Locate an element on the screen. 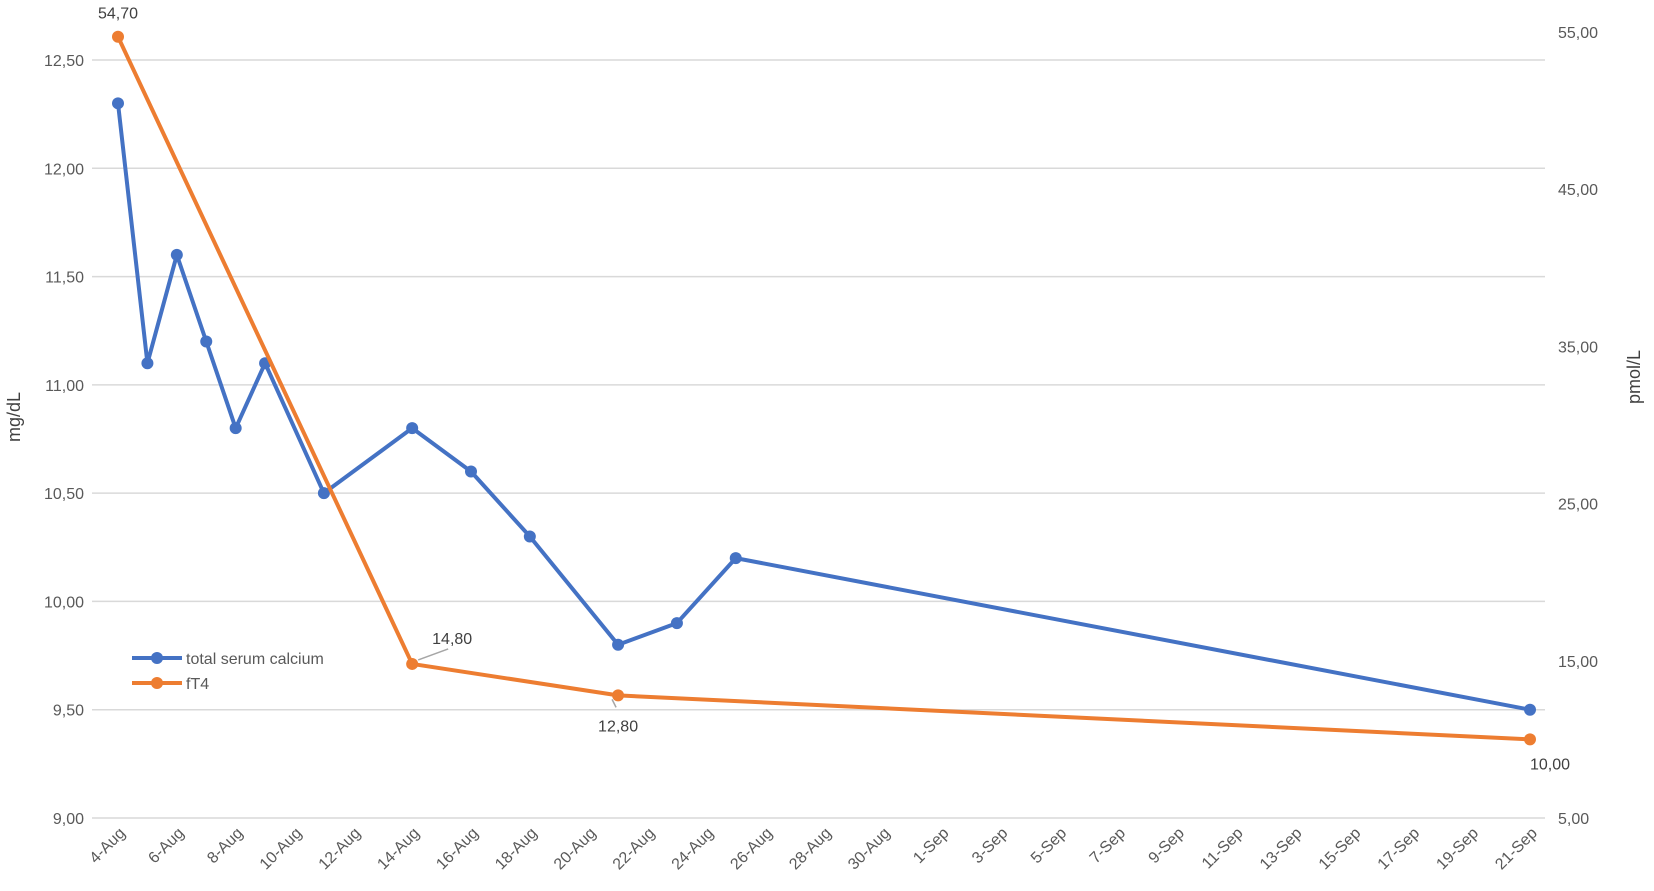  legend-label: total serum calcium is located at coordinates (255, 659).